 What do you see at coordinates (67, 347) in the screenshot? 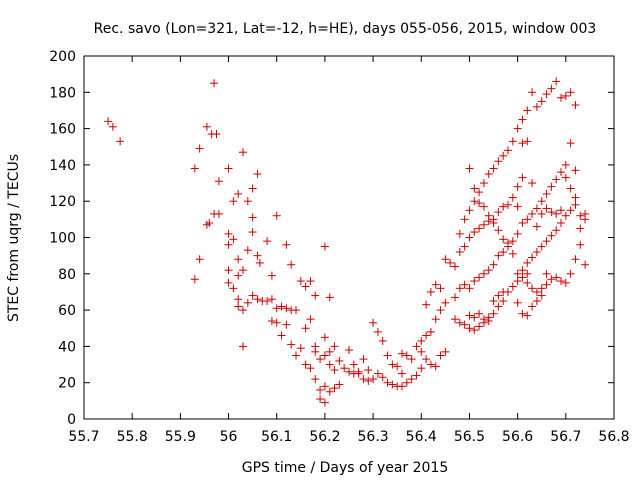
I see `y-tick-label: 40` at bounding box center [67, 347].